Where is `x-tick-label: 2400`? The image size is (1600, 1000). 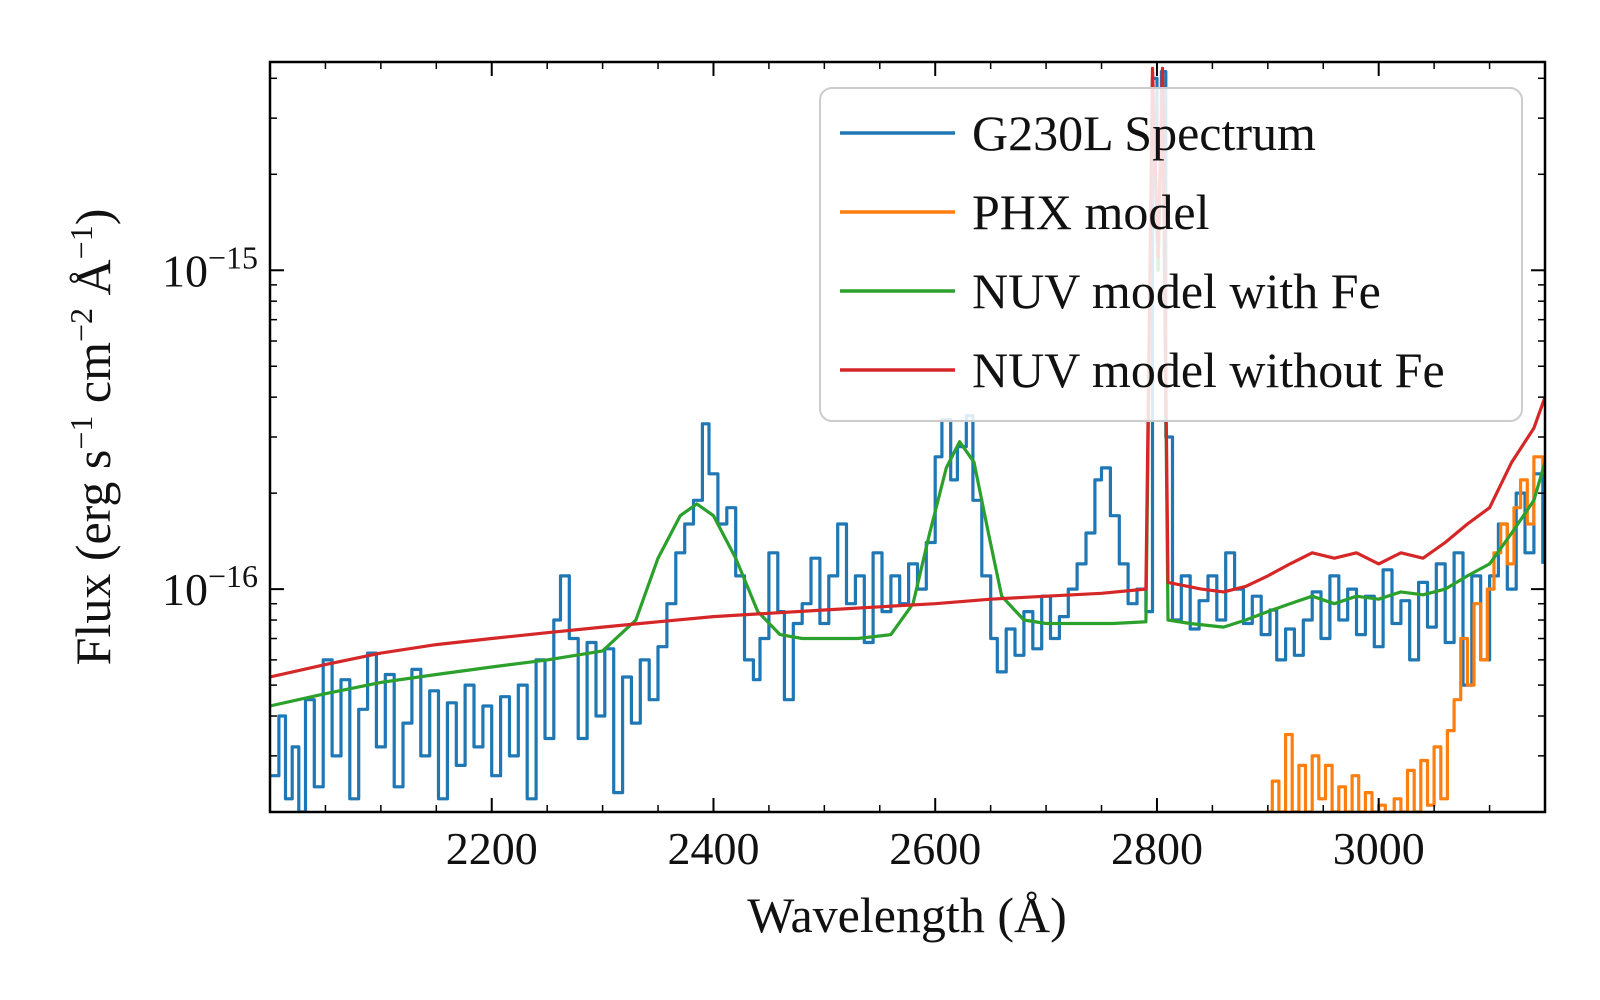
x-tick-label: 2400 is located at coordinates (713, 848).